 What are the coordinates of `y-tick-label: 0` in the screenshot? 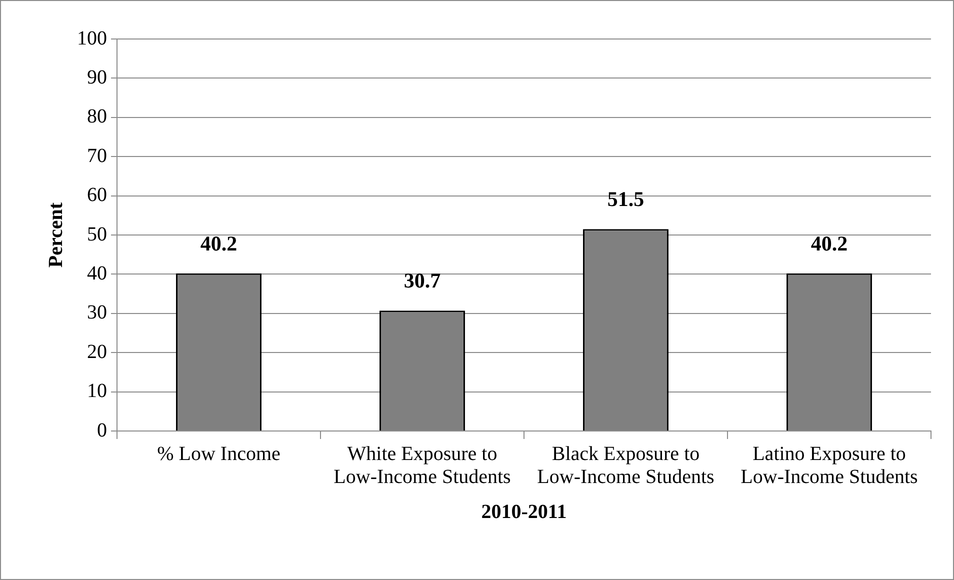 It's located at (102, 430).